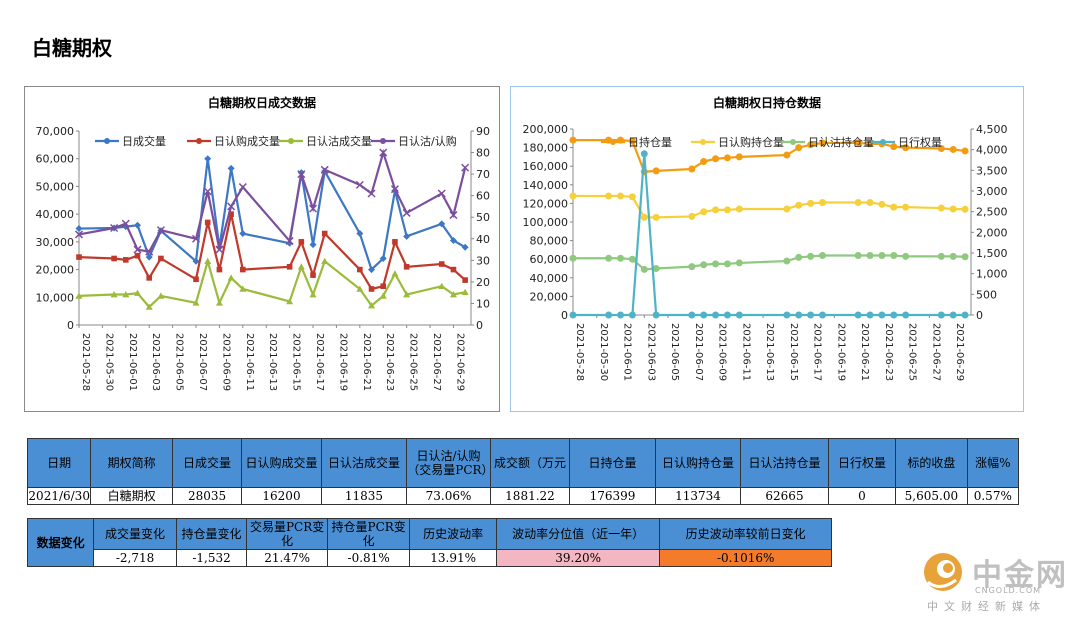 Image resolution: width=1080 pixels, height=623 pixels. Describe the element at coordinates (751, 142) in the screenshot. I see `legend-label: 日认购持仓量` at that location.